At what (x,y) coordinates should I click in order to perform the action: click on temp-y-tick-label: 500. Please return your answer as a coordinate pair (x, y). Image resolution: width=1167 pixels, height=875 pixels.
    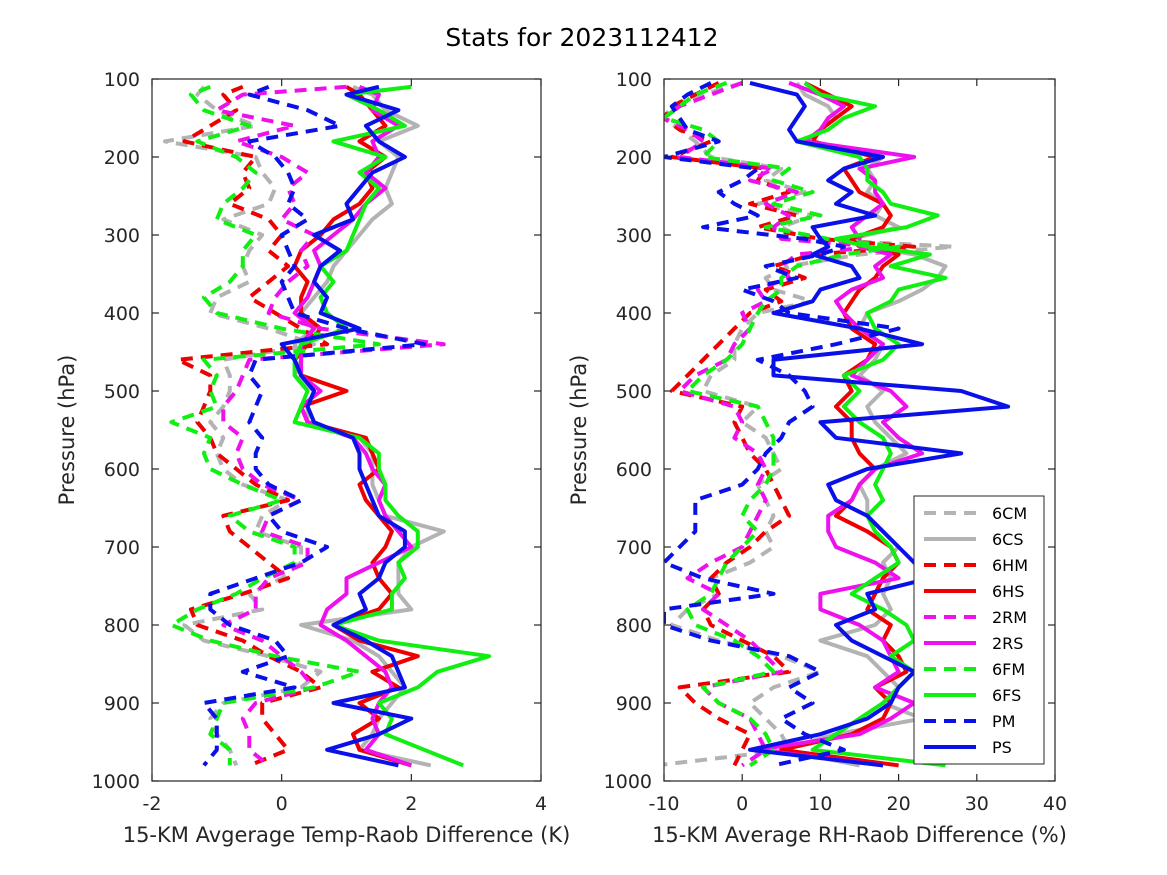
    Looking at the image, I should click on (122, 392).